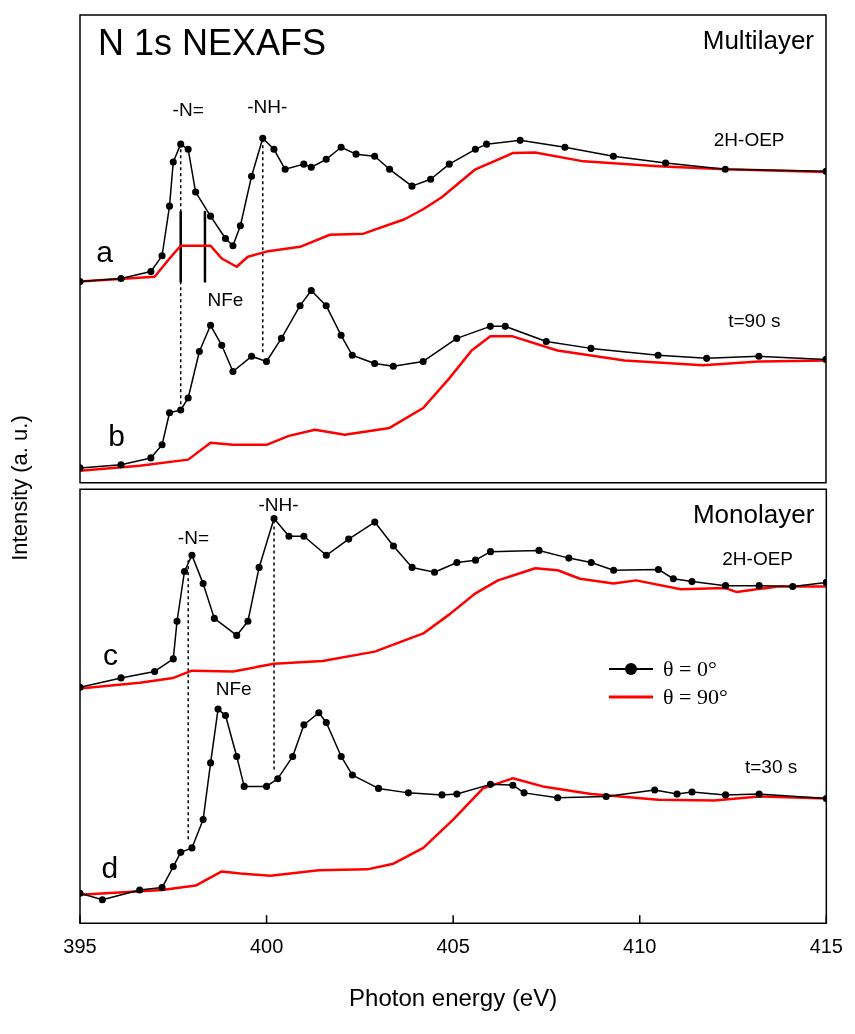  Describe the element at coordinates (110, 867) in the screenshot. I see `annotation: d` at that location.